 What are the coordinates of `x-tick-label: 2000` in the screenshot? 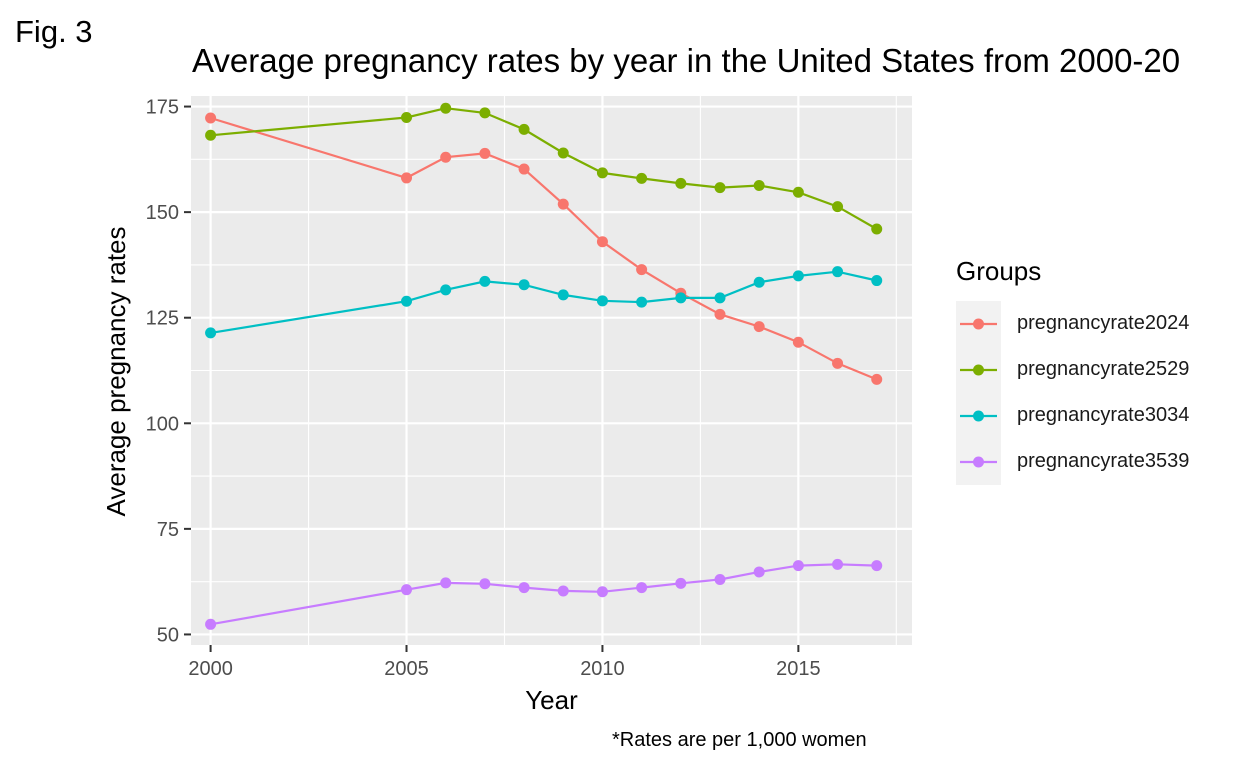 It's located at (210, 669).